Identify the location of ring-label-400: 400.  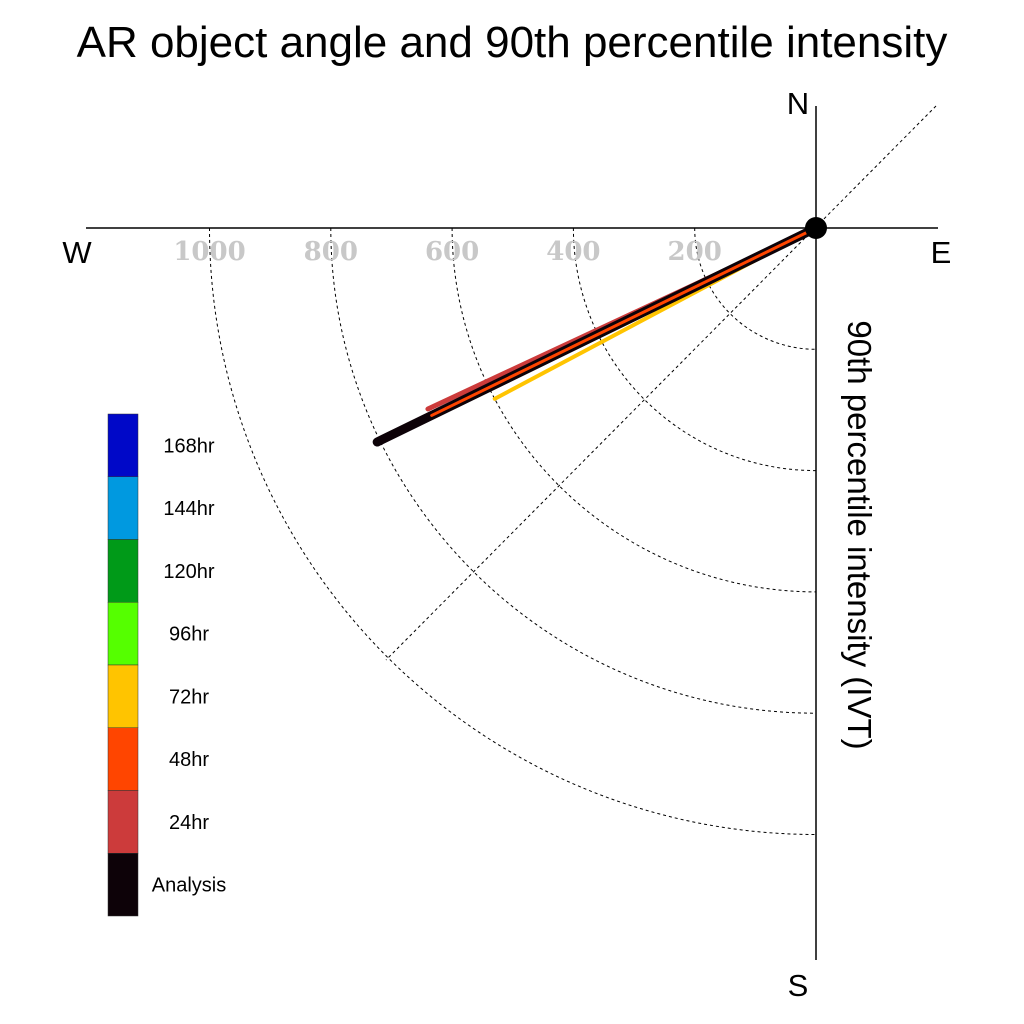
(573, 252).